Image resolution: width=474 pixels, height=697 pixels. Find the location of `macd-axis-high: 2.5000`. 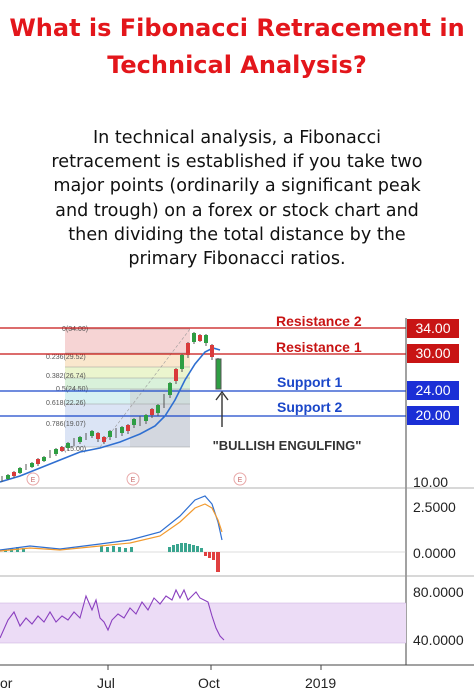

macd-axis-high: 2.5000 is located at coordinates (434, 507).